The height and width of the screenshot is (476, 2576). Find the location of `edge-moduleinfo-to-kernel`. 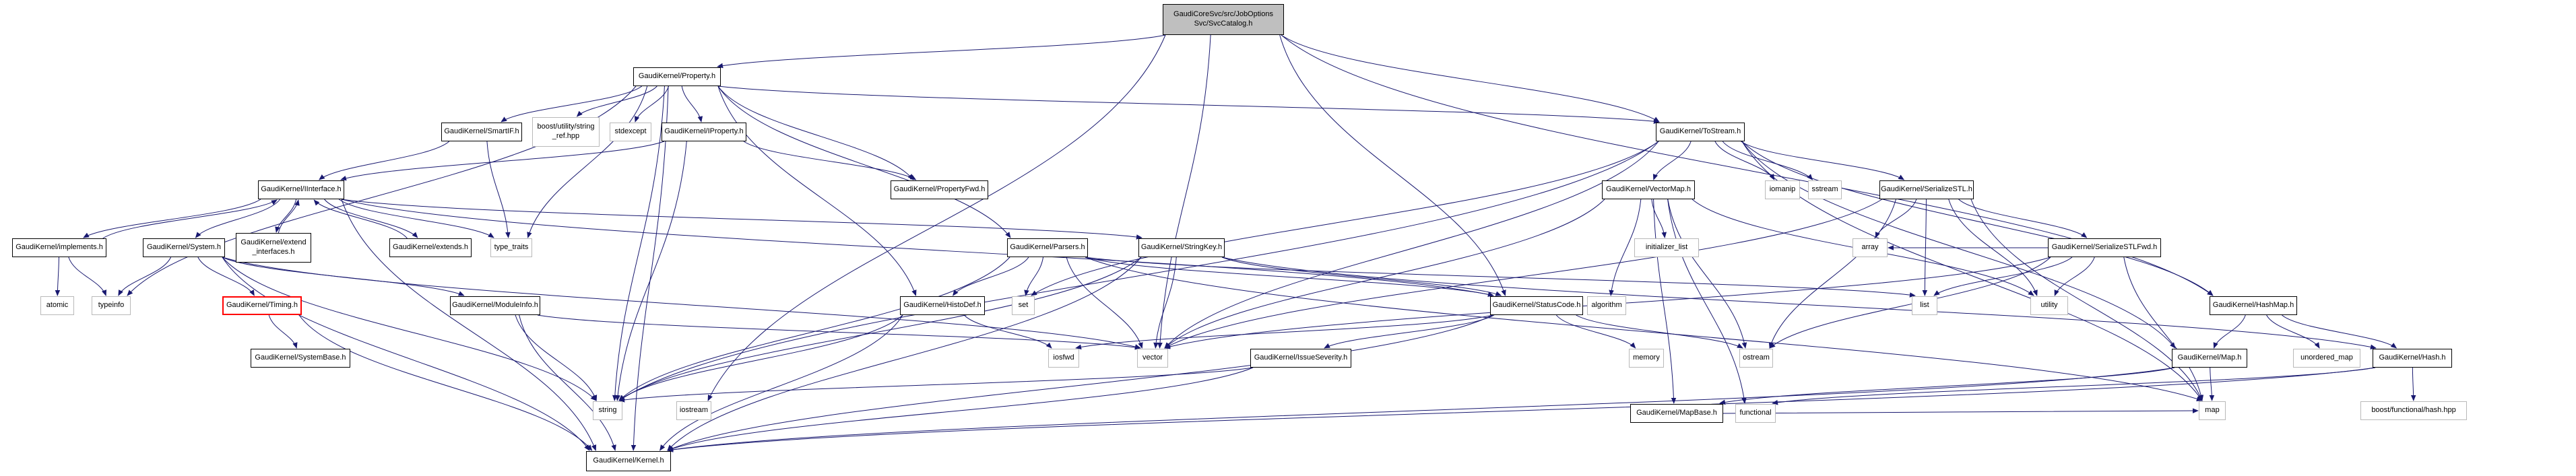

edge-moduleinfo-to-kernel is located at coordinates (568, 382).